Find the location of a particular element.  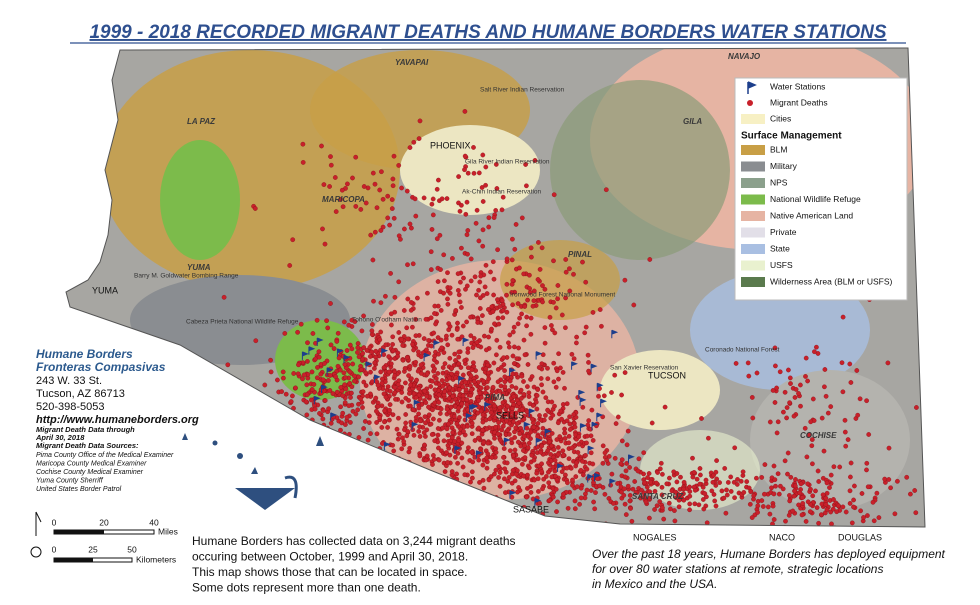

city-label: PHOENIX is located at coordinates (450, 145).